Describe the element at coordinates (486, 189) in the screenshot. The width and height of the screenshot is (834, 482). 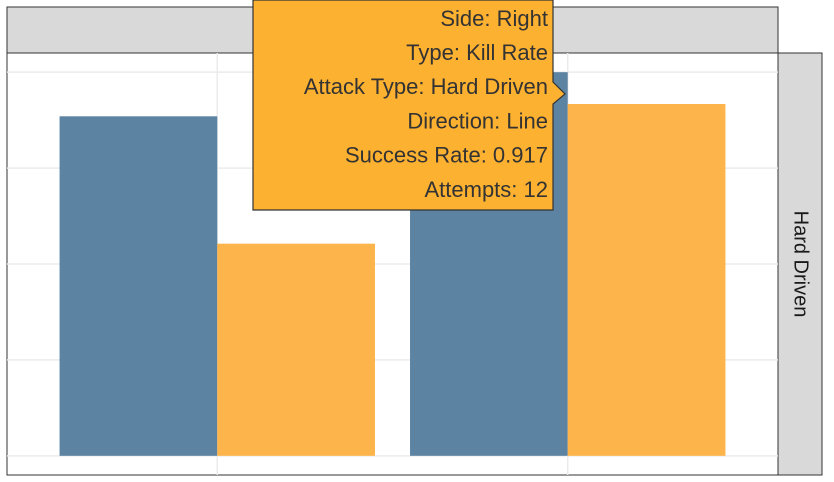
I see `tooltip-line: Attempts: 12` at that location.